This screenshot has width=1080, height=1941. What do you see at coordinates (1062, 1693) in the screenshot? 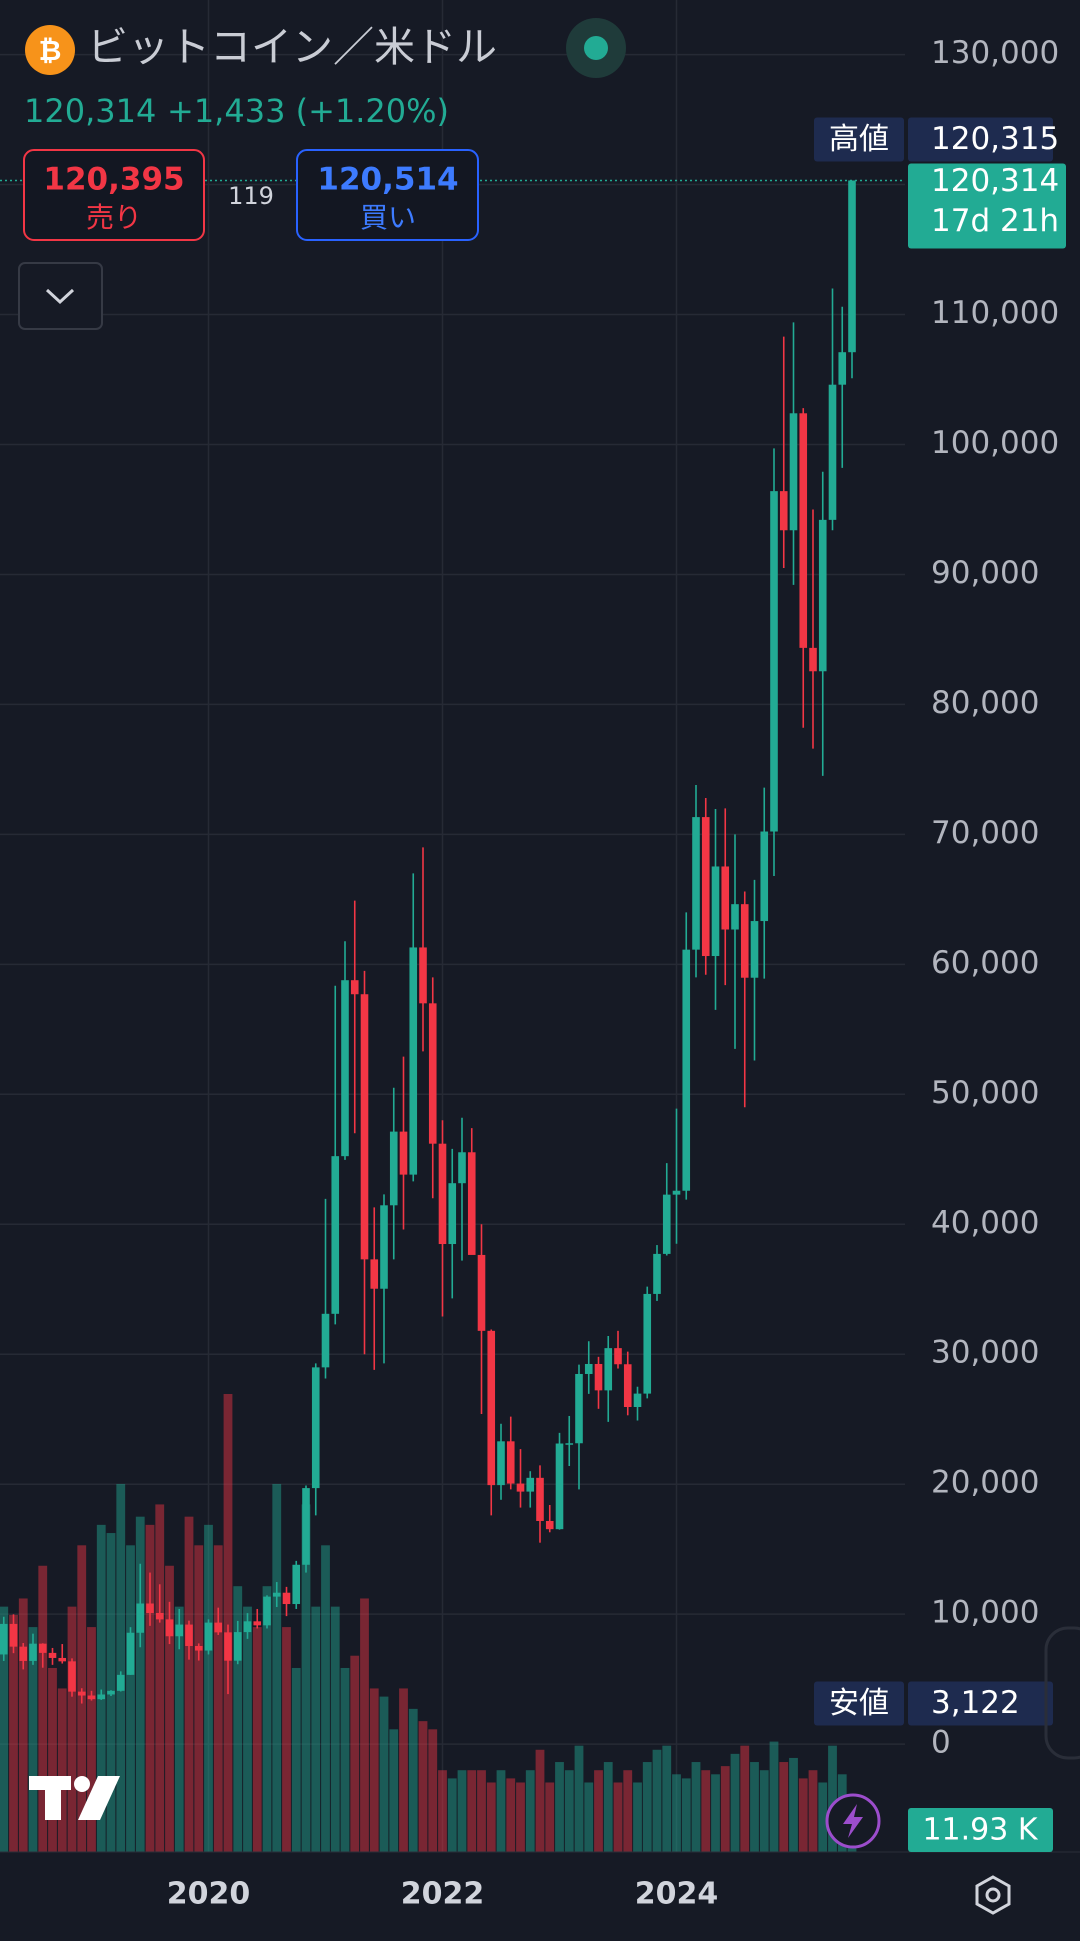
I see `side-handle` at bounding box center [1062, 1693].